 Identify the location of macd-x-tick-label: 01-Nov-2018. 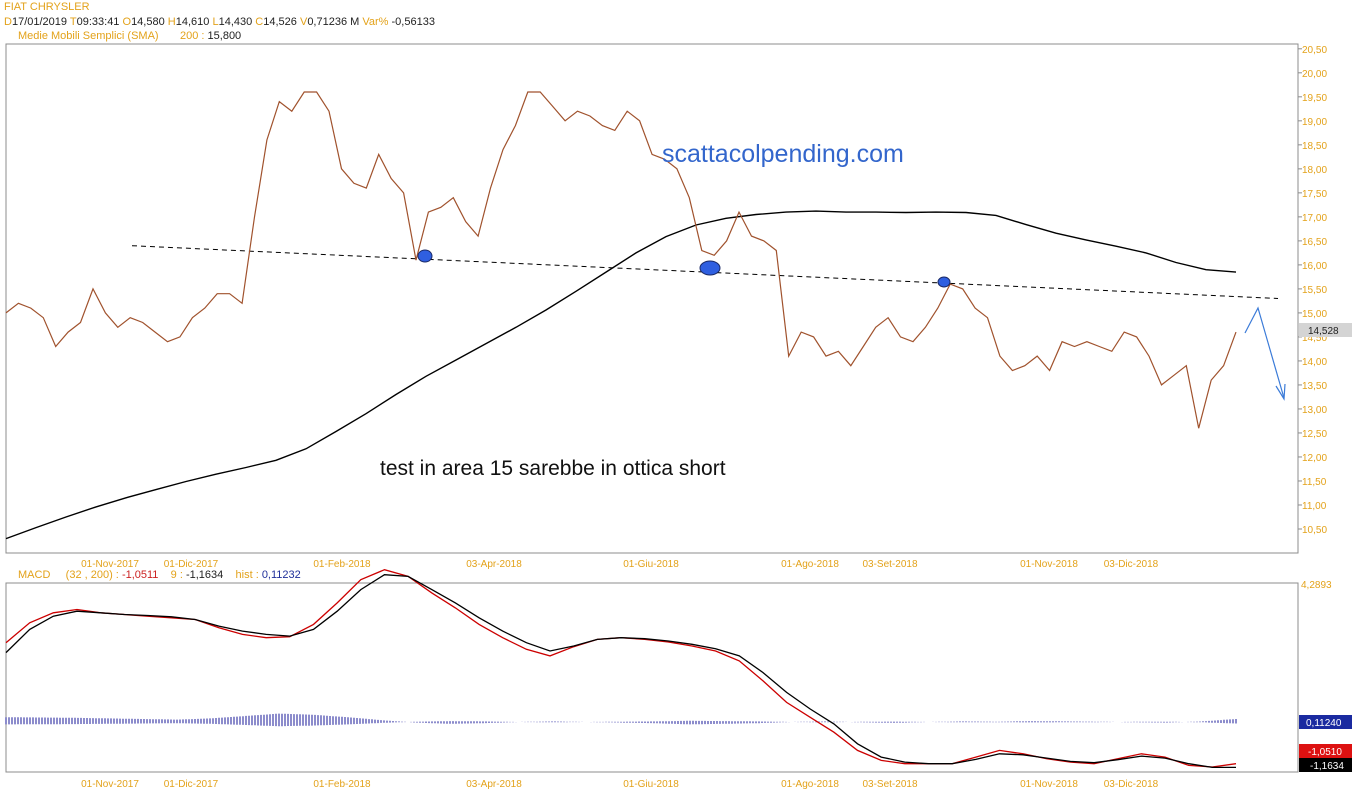
(1049, 784).